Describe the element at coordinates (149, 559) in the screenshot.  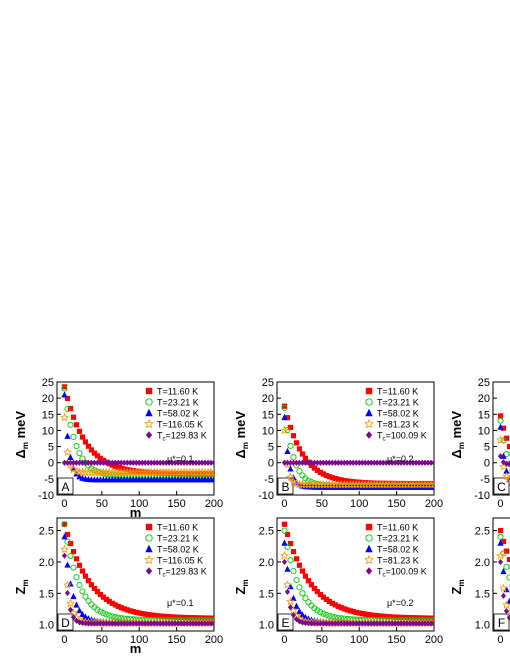
I see `legend-marker` at that location.